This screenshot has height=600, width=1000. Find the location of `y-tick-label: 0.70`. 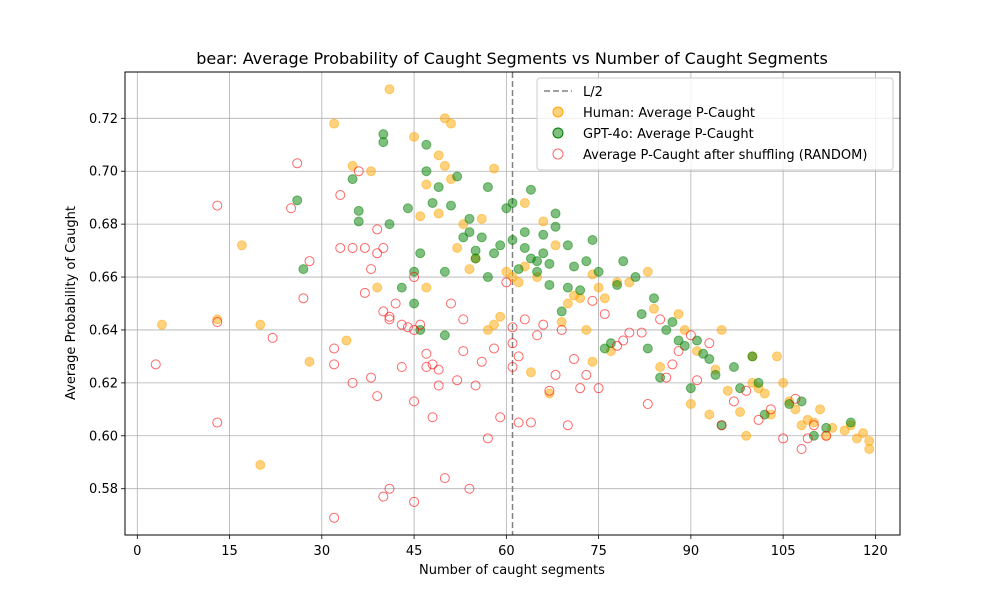

y-tick-label: 0.70 is located at coordinates (103, 172).